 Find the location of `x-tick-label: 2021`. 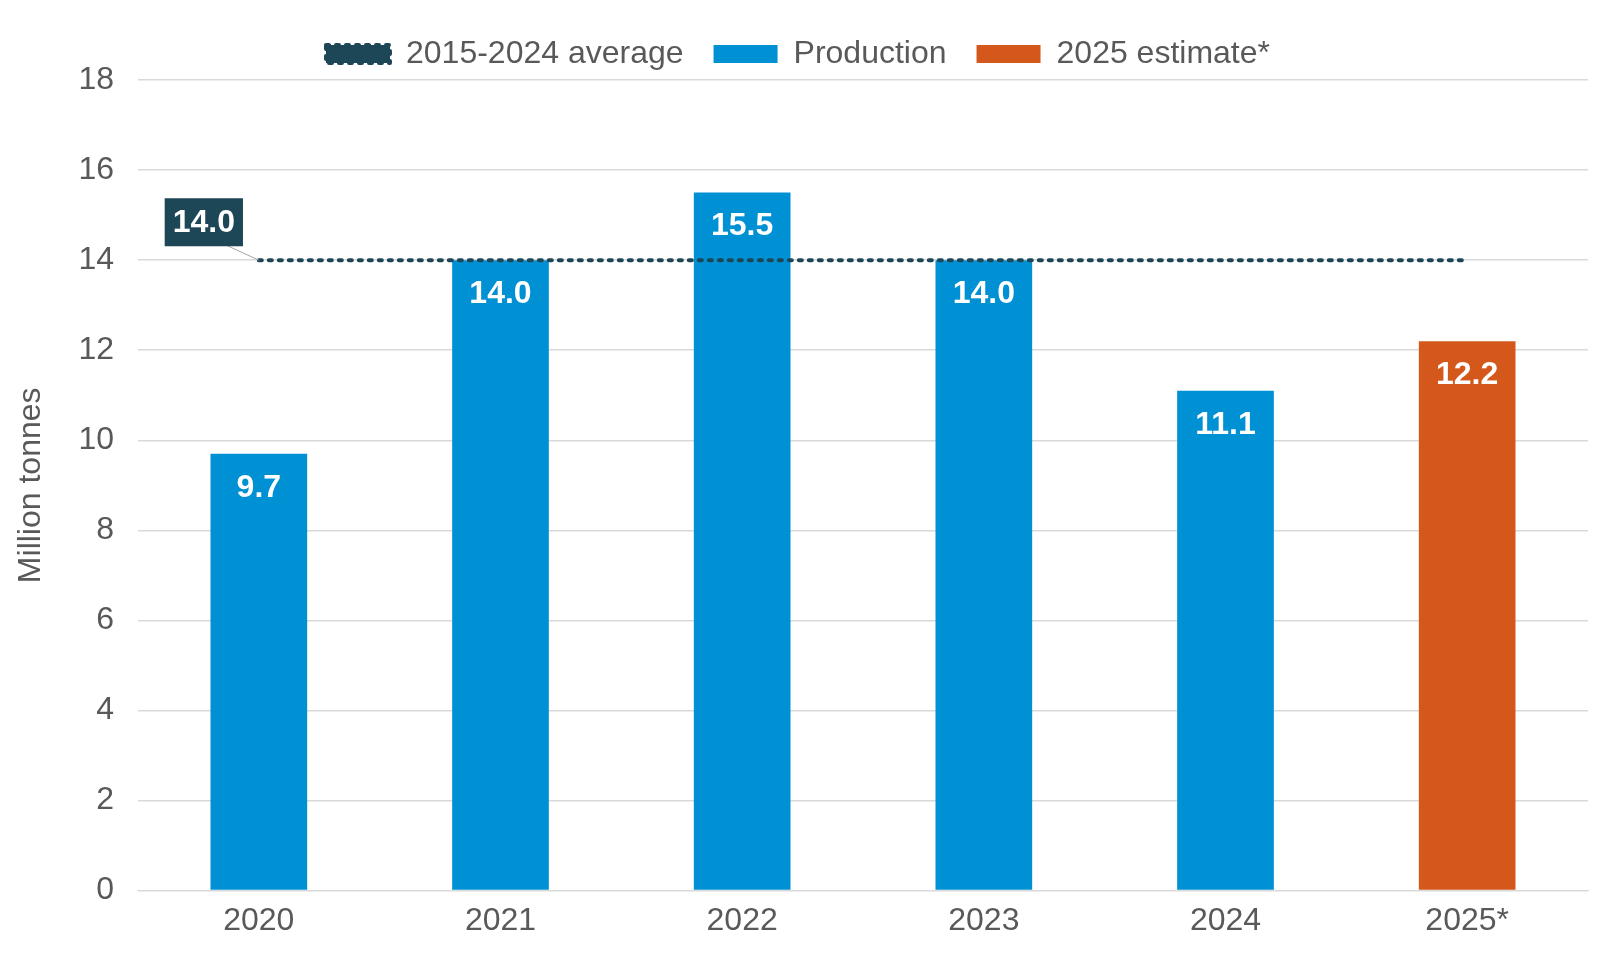

x-tick-label: 2021 is located at coordinates (500, 918).